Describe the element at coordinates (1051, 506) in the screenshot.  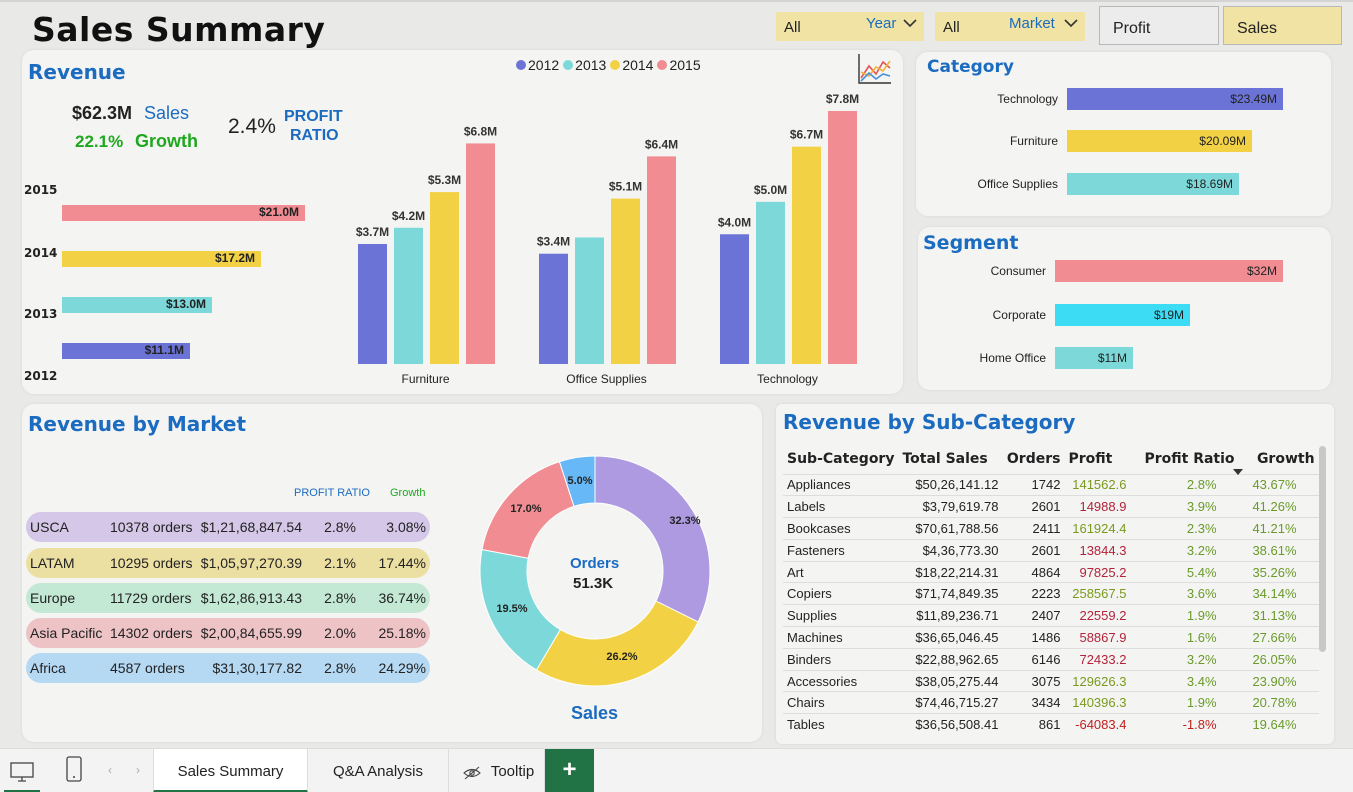
I see `table-row: Labels $3,79,619.78 2601 14988.9 3.9% 41.26%` at that location.